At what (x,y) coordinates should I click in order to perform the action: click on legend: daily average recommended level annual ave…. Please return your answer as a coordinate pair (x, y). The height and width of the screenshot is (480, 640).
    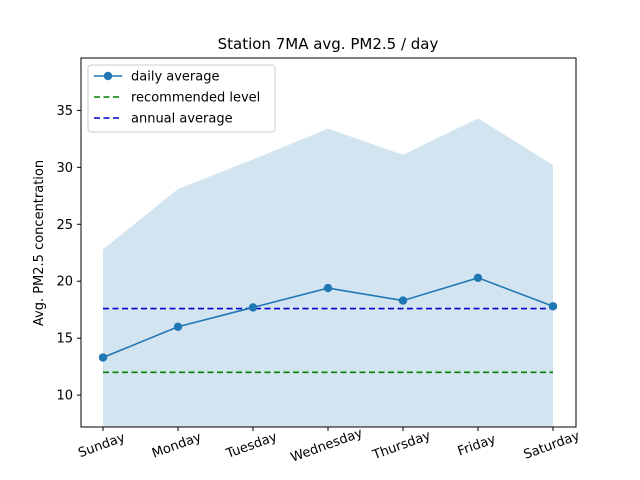
    Looking at the image, I should click on (181, 98).